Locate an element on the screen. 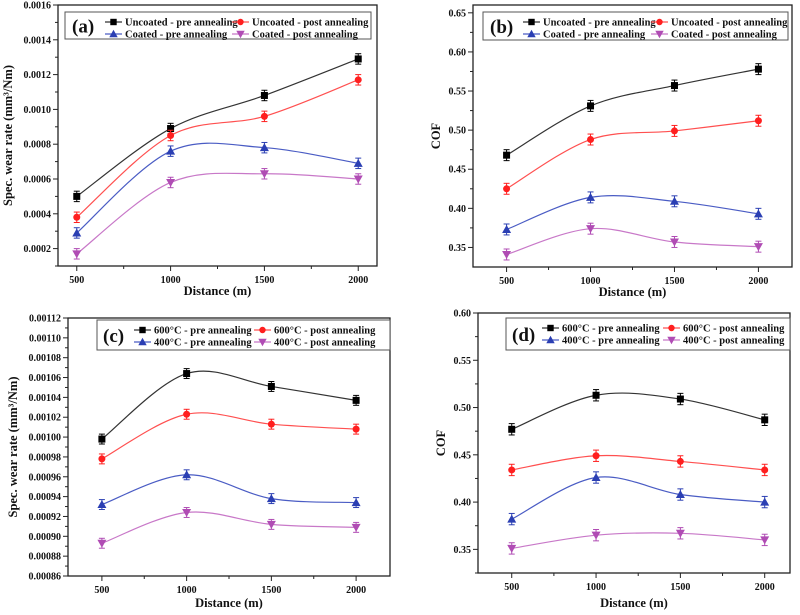  y-tick-label: 0.00096 is located at coordinates (45, 477).